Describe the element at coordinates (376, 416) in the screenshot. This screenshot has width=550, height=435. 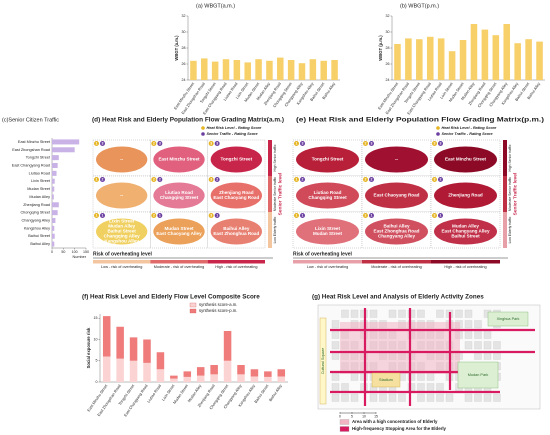
I see `scale-label: 15` at that location.